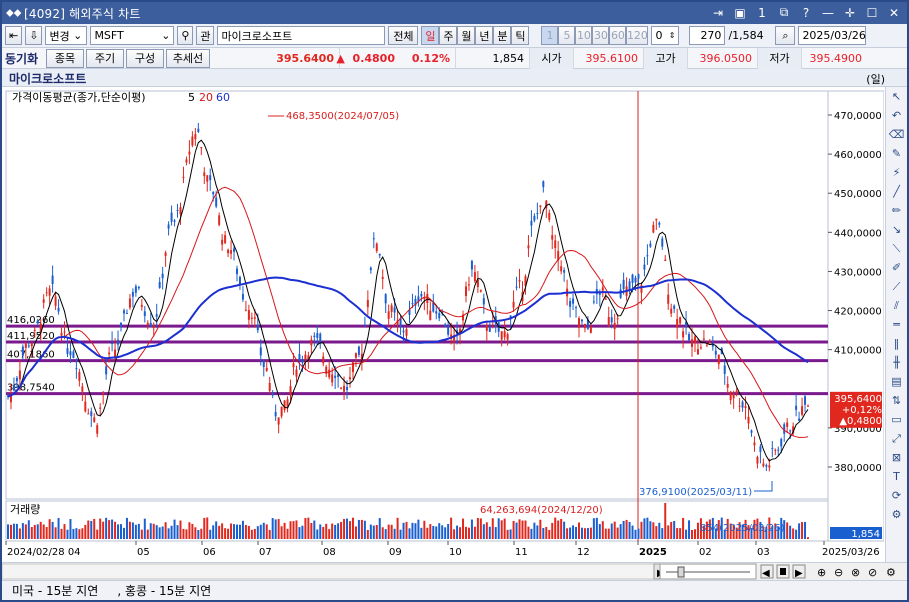  I want to click on period-tab-1: 주, so click(448, 35).